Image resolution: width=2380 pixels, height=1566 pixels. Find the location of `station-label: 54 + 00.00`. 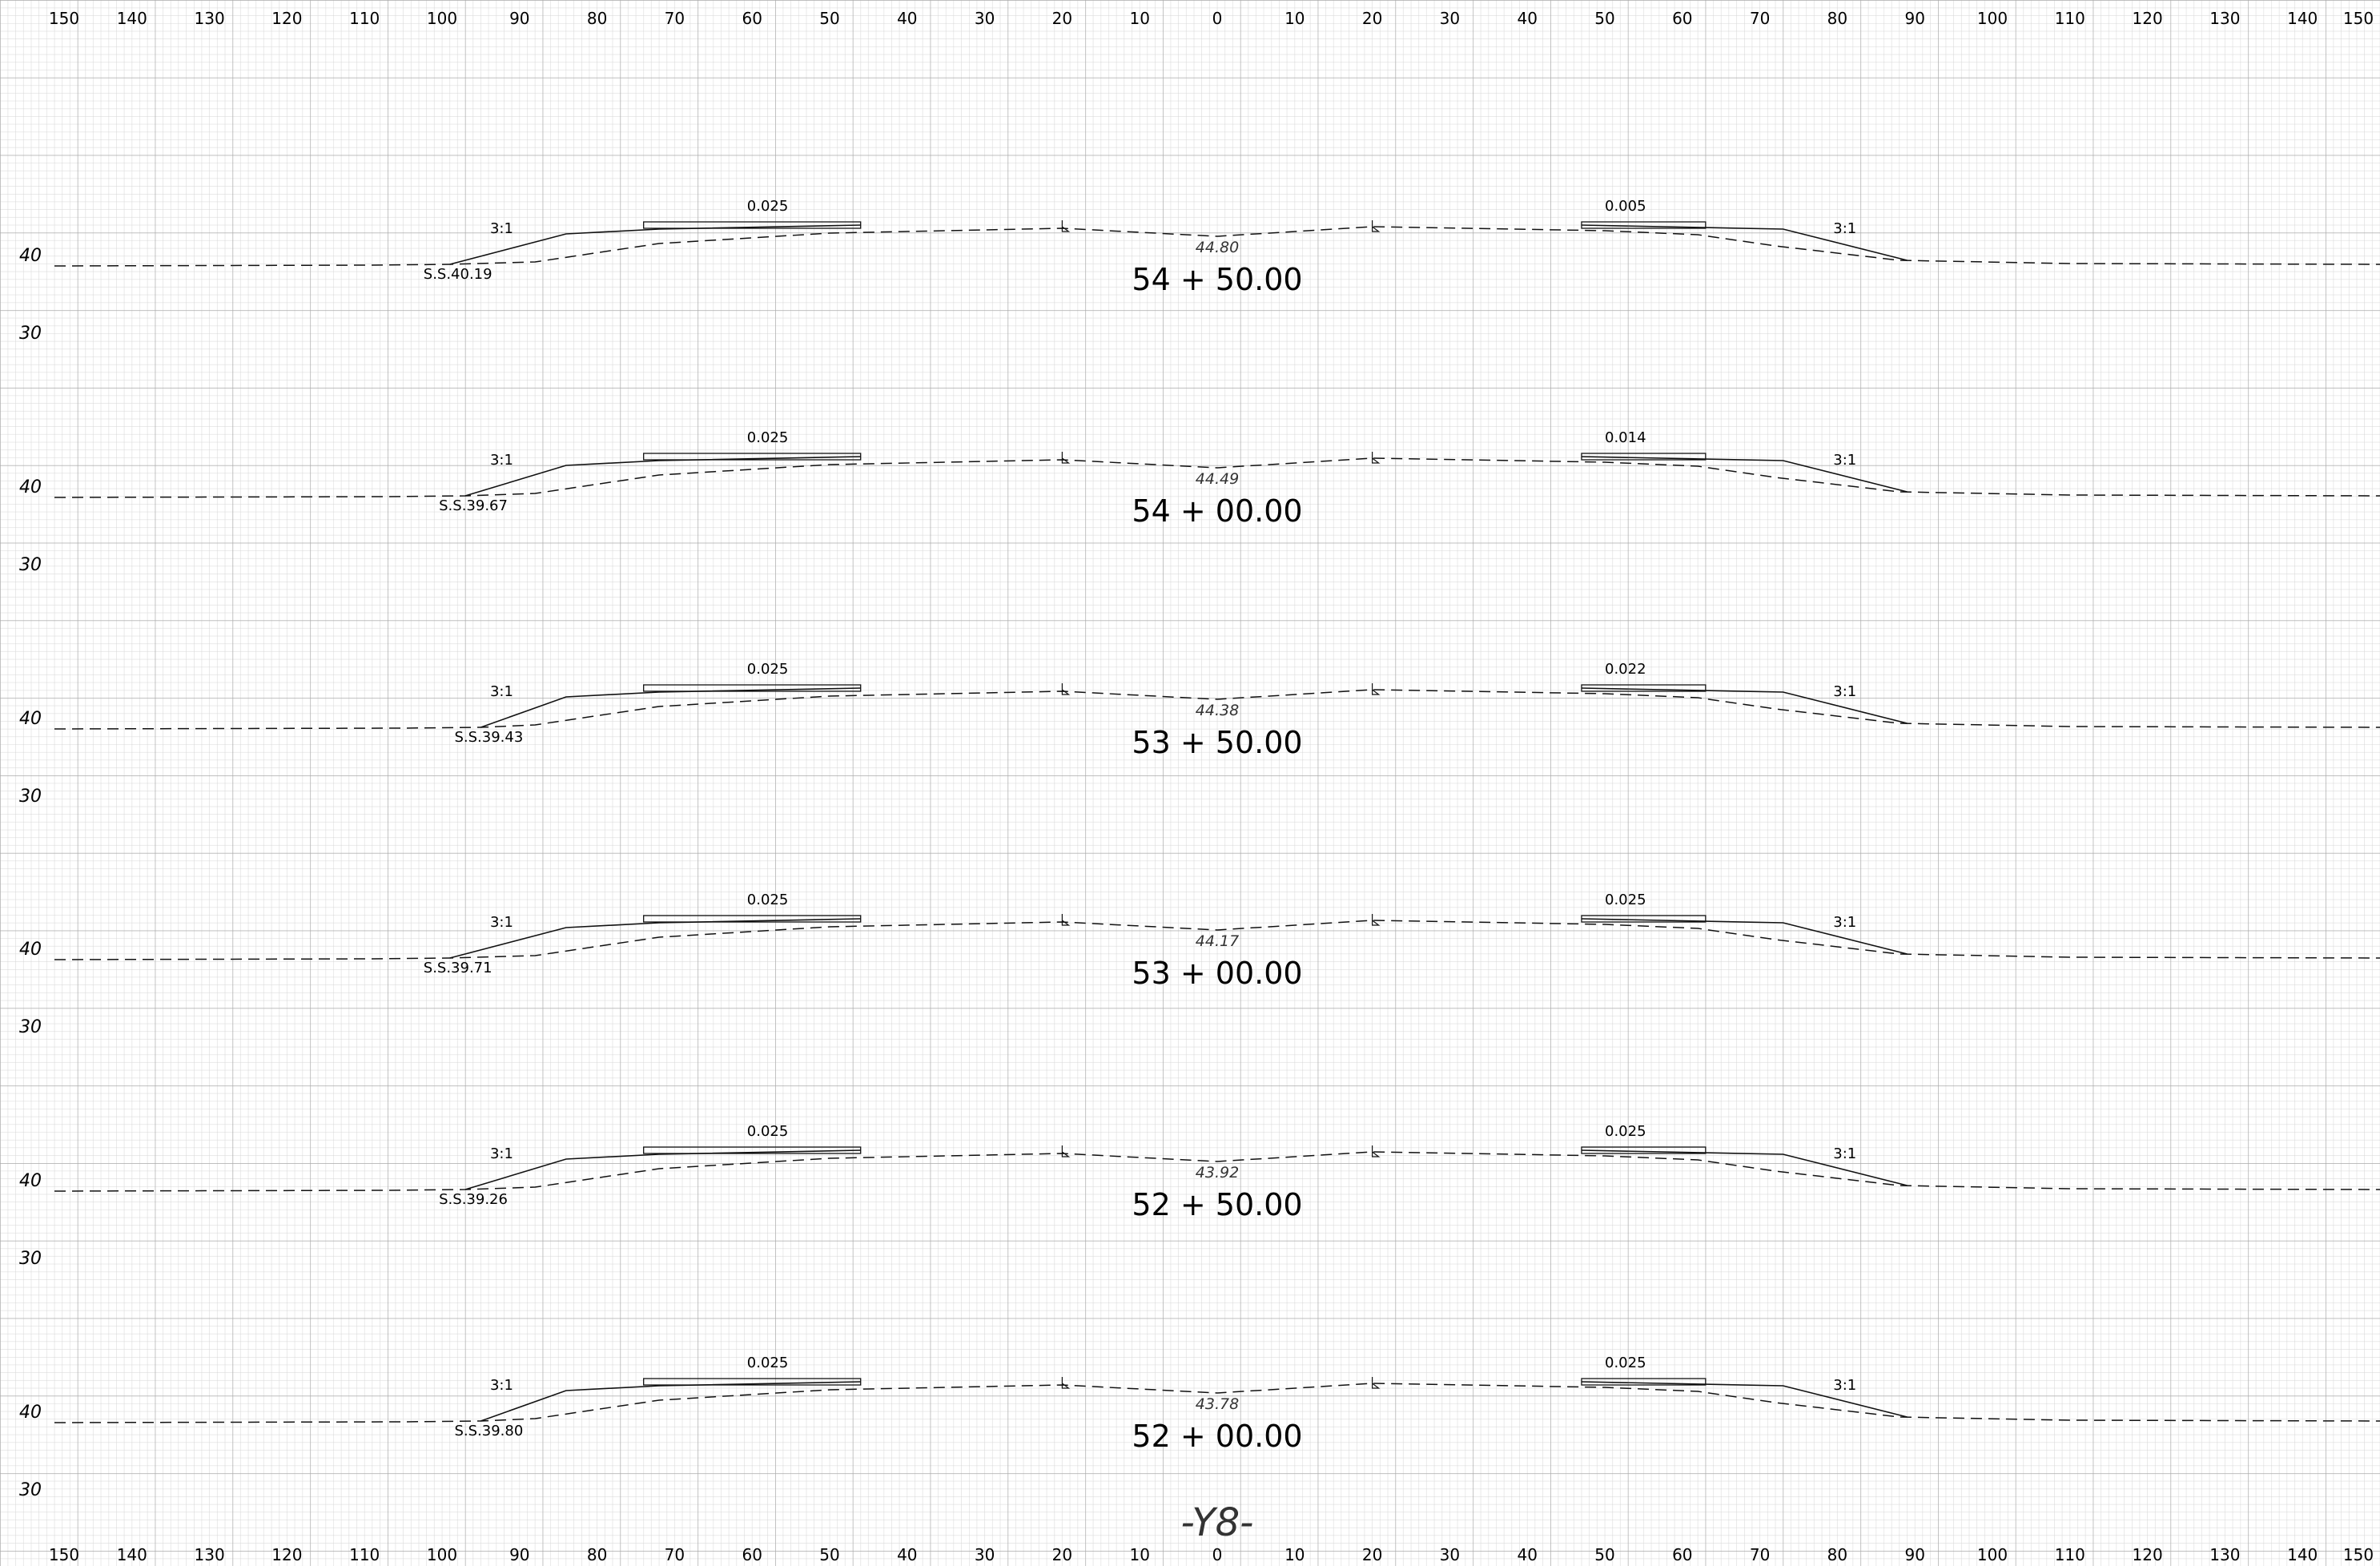

station-label: 54 + 00.00 is located at coordinates (1217, 511).